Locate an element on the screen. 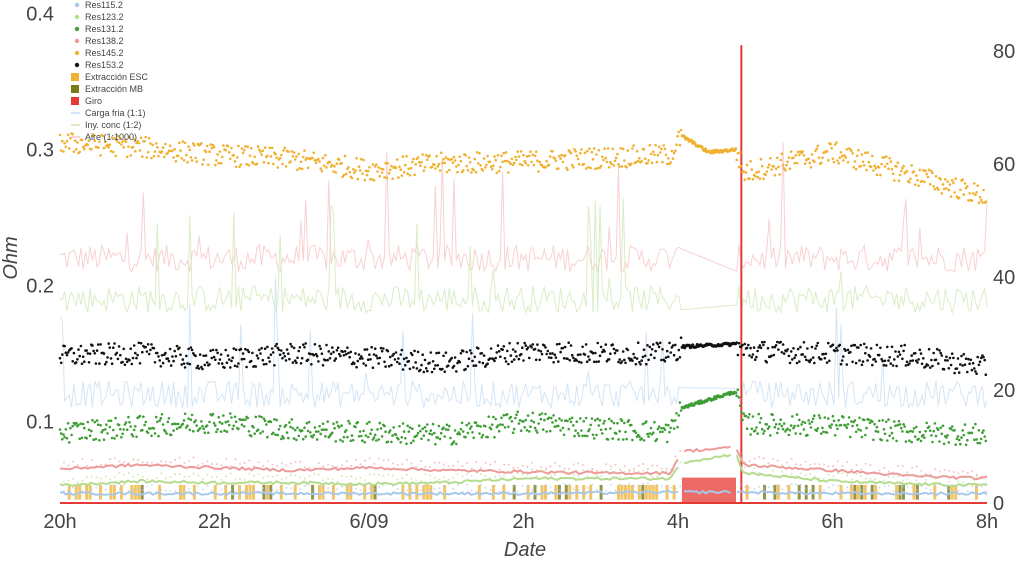 The width and height of the screenshot is (1021, 561). legend-marker-extracci-n-esc is located at coordinates (75, 77).